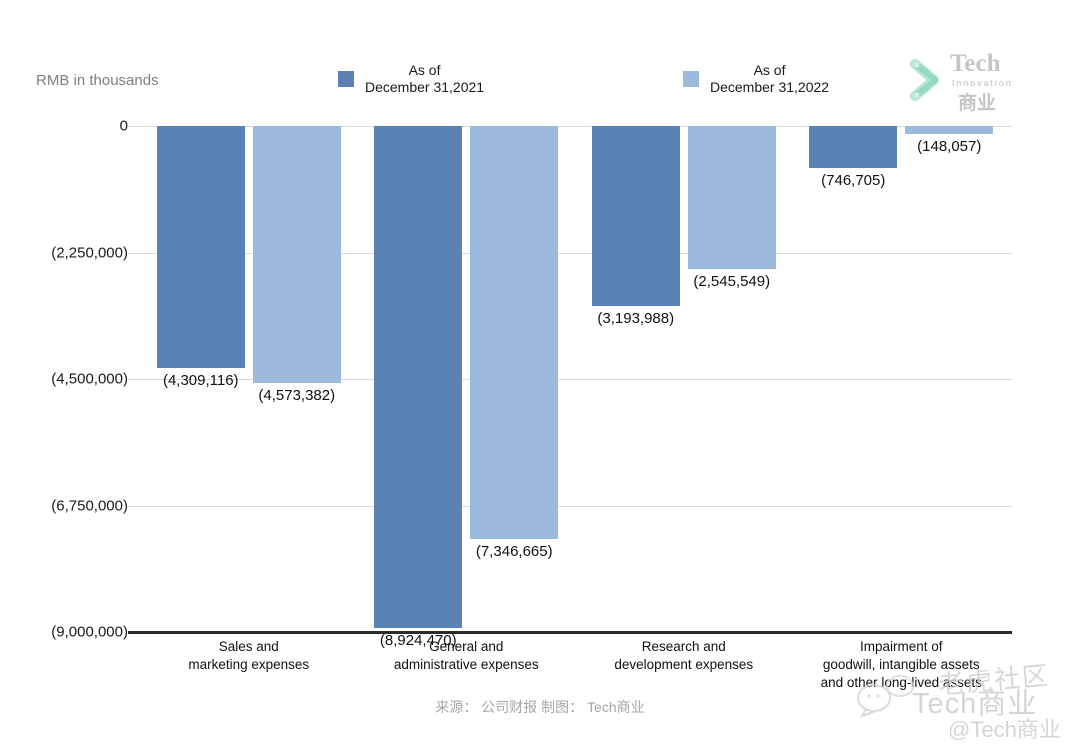  What do you see at coordinates (418, 377) in the screenshot?
I see `bar-series1-group2` at bounding box center [418, 377].